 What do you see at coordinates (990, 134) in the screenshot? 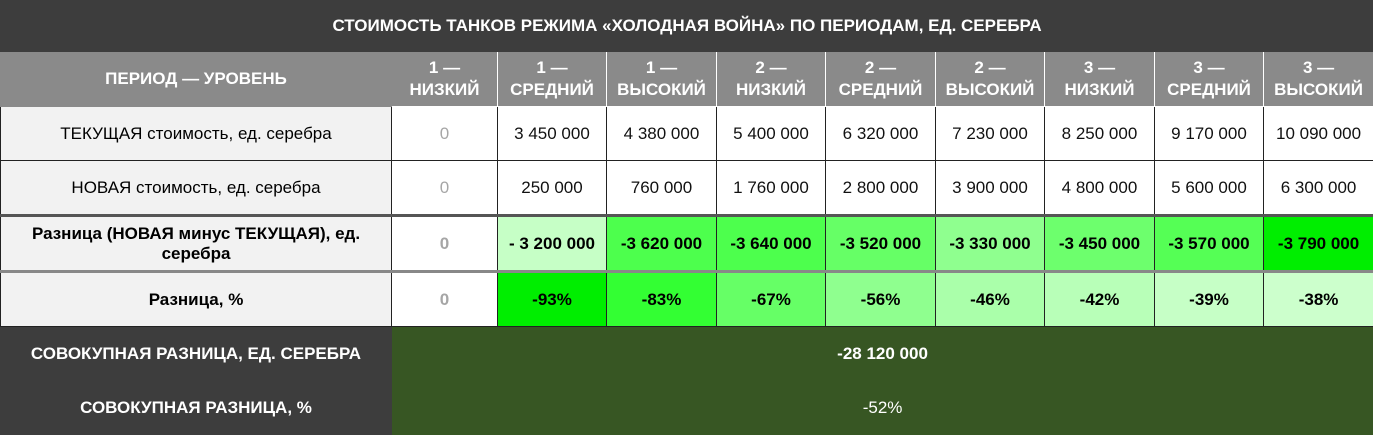
I see `table-cell: 7 230 000` at bounding box center [990, 134].